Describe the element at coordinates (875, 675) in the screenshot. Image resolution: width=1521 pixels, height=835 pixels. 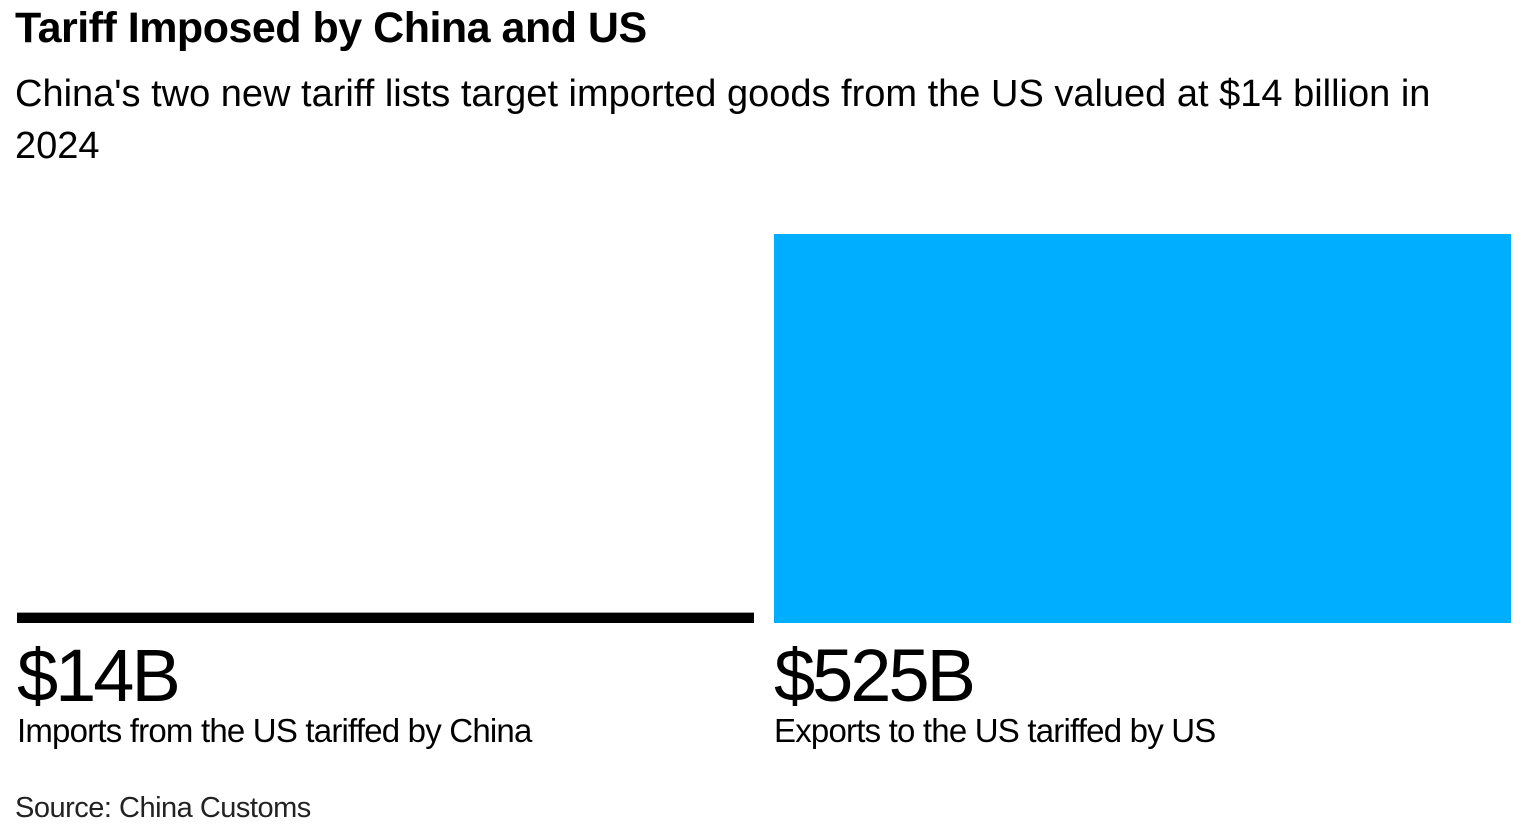
I see `value-label-us: $525B` at that location.